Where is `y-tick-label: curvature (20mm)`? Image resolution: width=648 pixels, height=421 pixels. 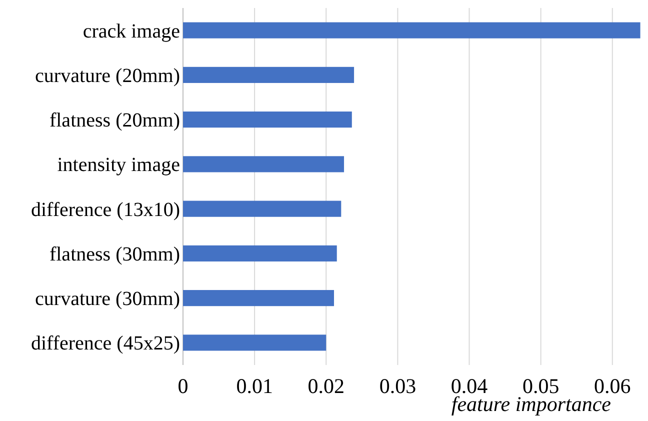
y-tick-label: curvature (20mm) is located at coordinates (107, 75).